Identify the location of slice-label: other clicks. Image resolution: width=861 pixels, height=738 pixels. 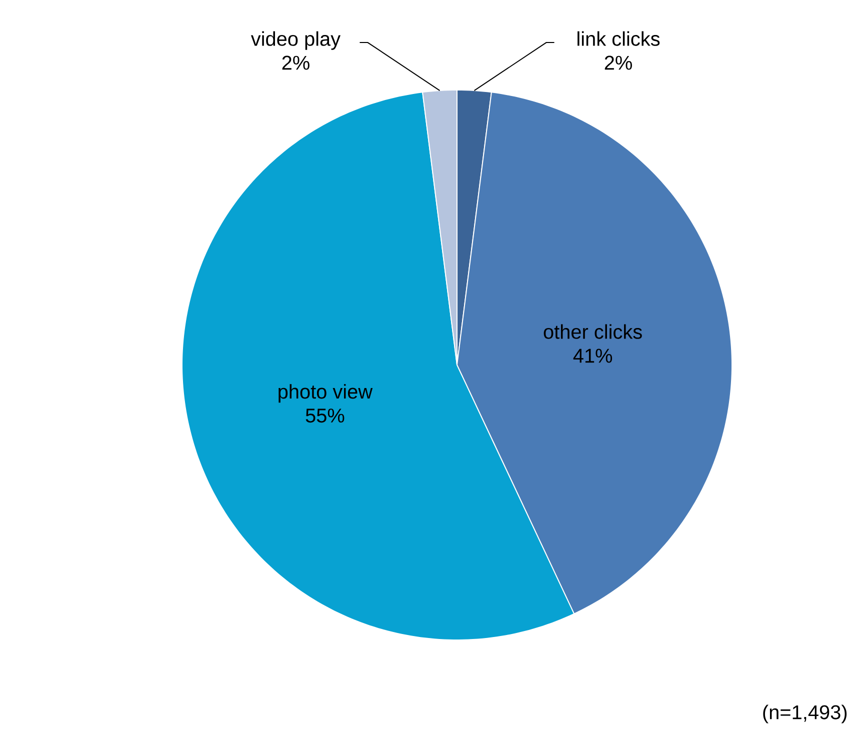
(593, 331).